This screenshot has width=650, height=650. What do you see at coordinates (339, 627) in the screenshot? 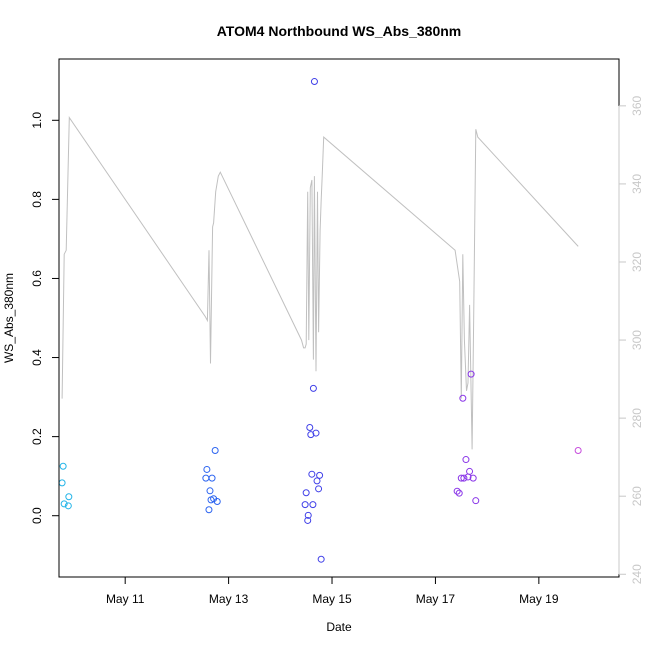
I see `x-axis-label: Date` at bounding box center [339, 627].